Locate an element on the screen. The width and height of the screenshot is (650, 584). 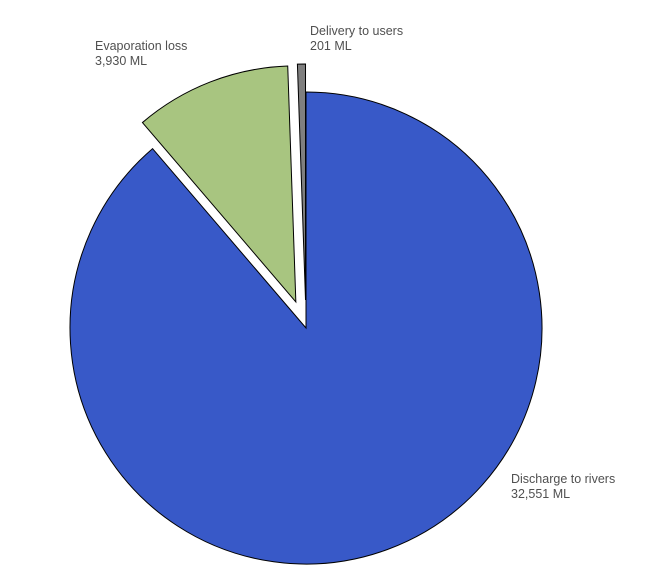
slice-label-name: Delivery to users is located at coordinates (356, 31).